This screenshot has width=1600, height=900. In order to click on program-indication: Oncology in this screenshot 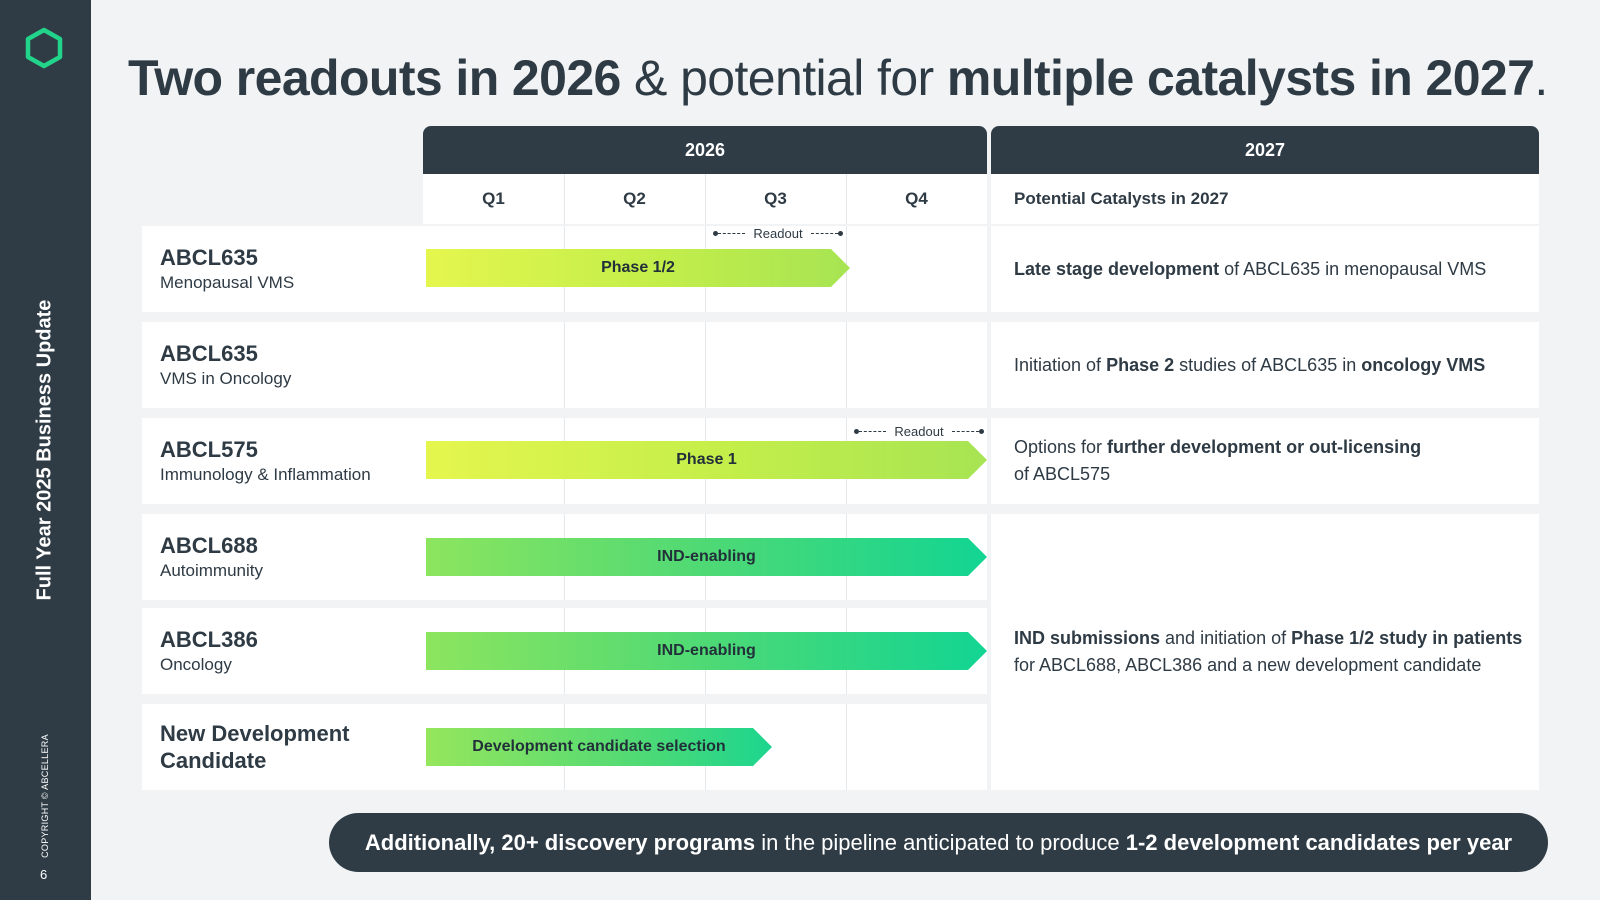, I will do `click(196, 664)`.